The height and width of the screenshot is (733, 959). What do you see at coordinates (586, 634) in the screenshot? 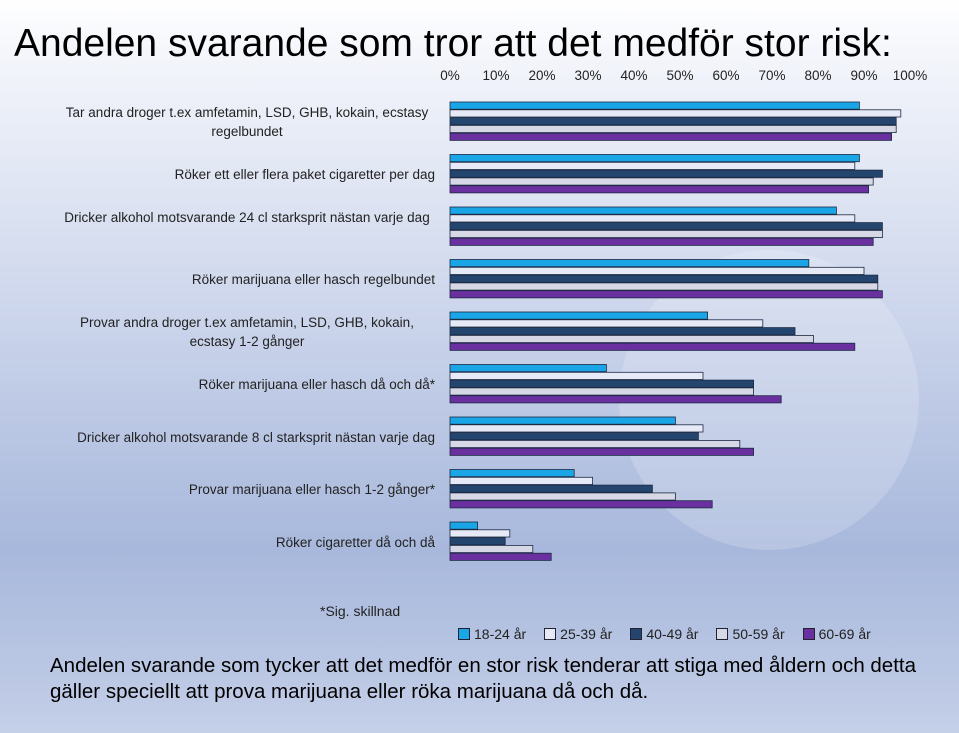
I see `legend-label: 25-39 år` at bounding box center [586, 634].